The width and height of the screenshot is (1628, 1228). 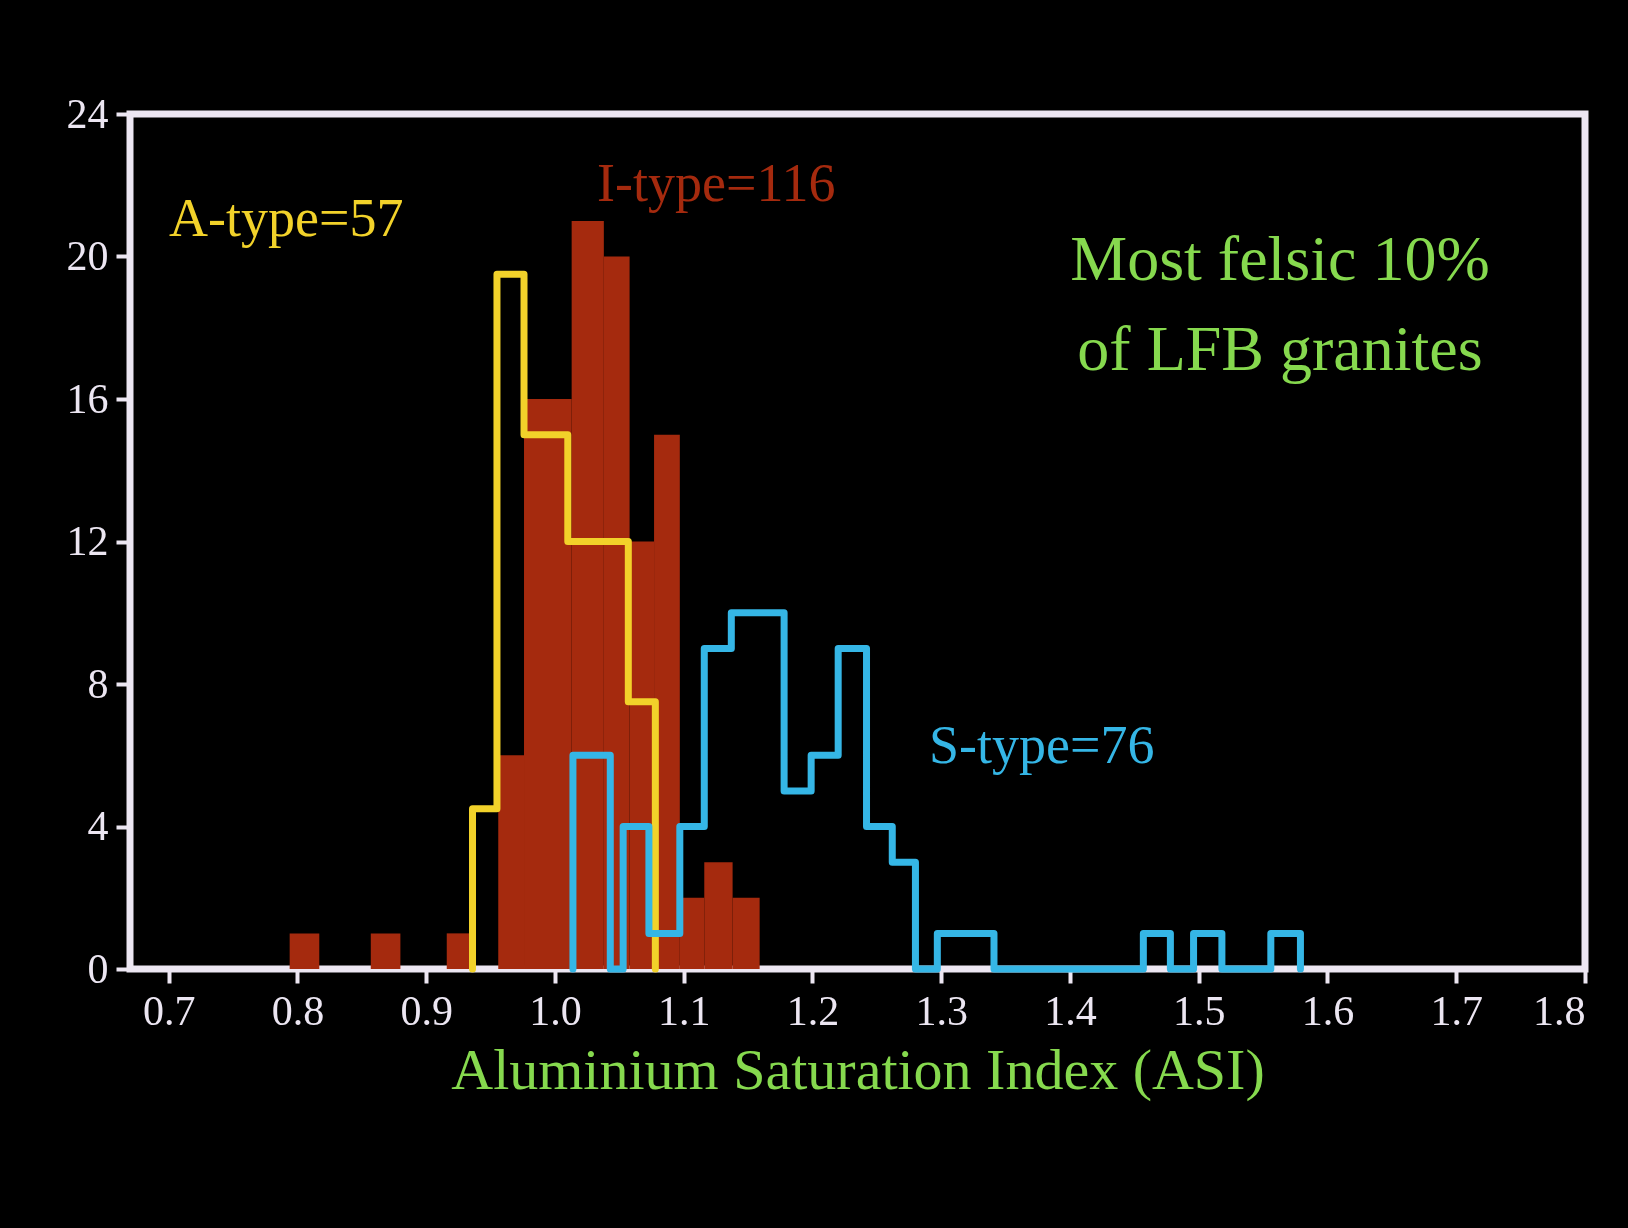 What do you see at coordinates (813, 1010) in the screenshot?
I see `x-tick-label: 1.2` at bounding box center [813, 1010].